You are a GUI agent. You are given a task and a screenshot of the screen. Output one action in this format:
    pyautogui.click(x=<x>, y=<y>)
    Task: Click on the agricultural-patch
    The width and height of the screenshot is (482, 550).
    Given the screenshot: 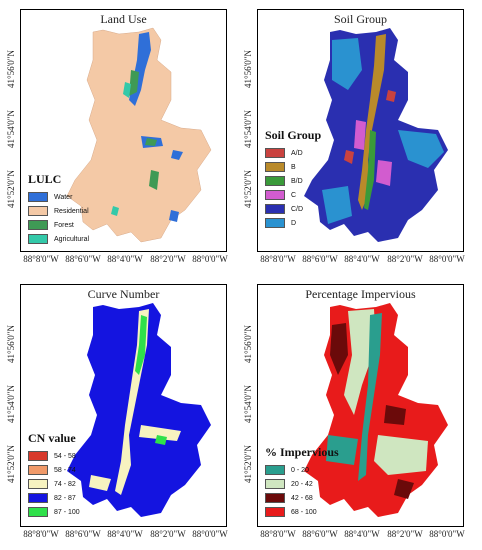 What is the action you would take?
    pyautogui.click(x=127, y=90)
    